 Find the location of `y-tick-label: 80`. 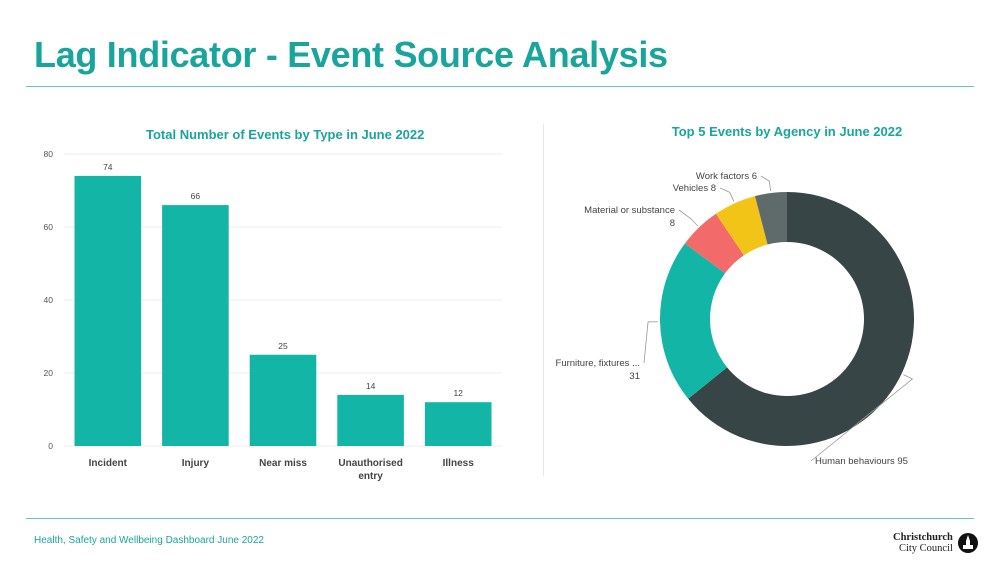

y-tick-label: 80 is located at coordinates (49, 154).